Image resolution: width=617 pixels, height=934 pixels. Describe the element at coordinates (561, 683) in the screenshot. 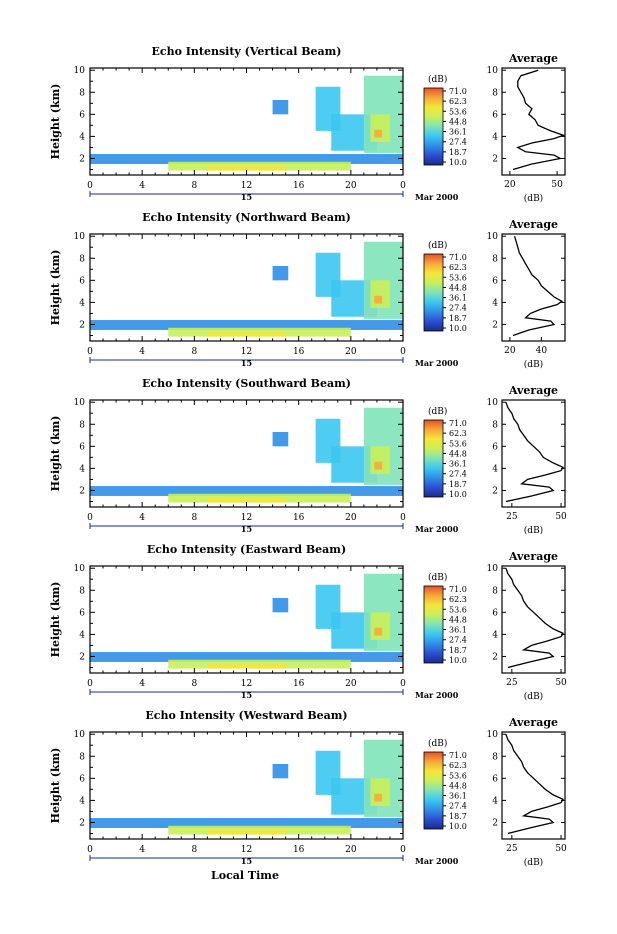

I see `avg-x-tick-label: 50` at that location.